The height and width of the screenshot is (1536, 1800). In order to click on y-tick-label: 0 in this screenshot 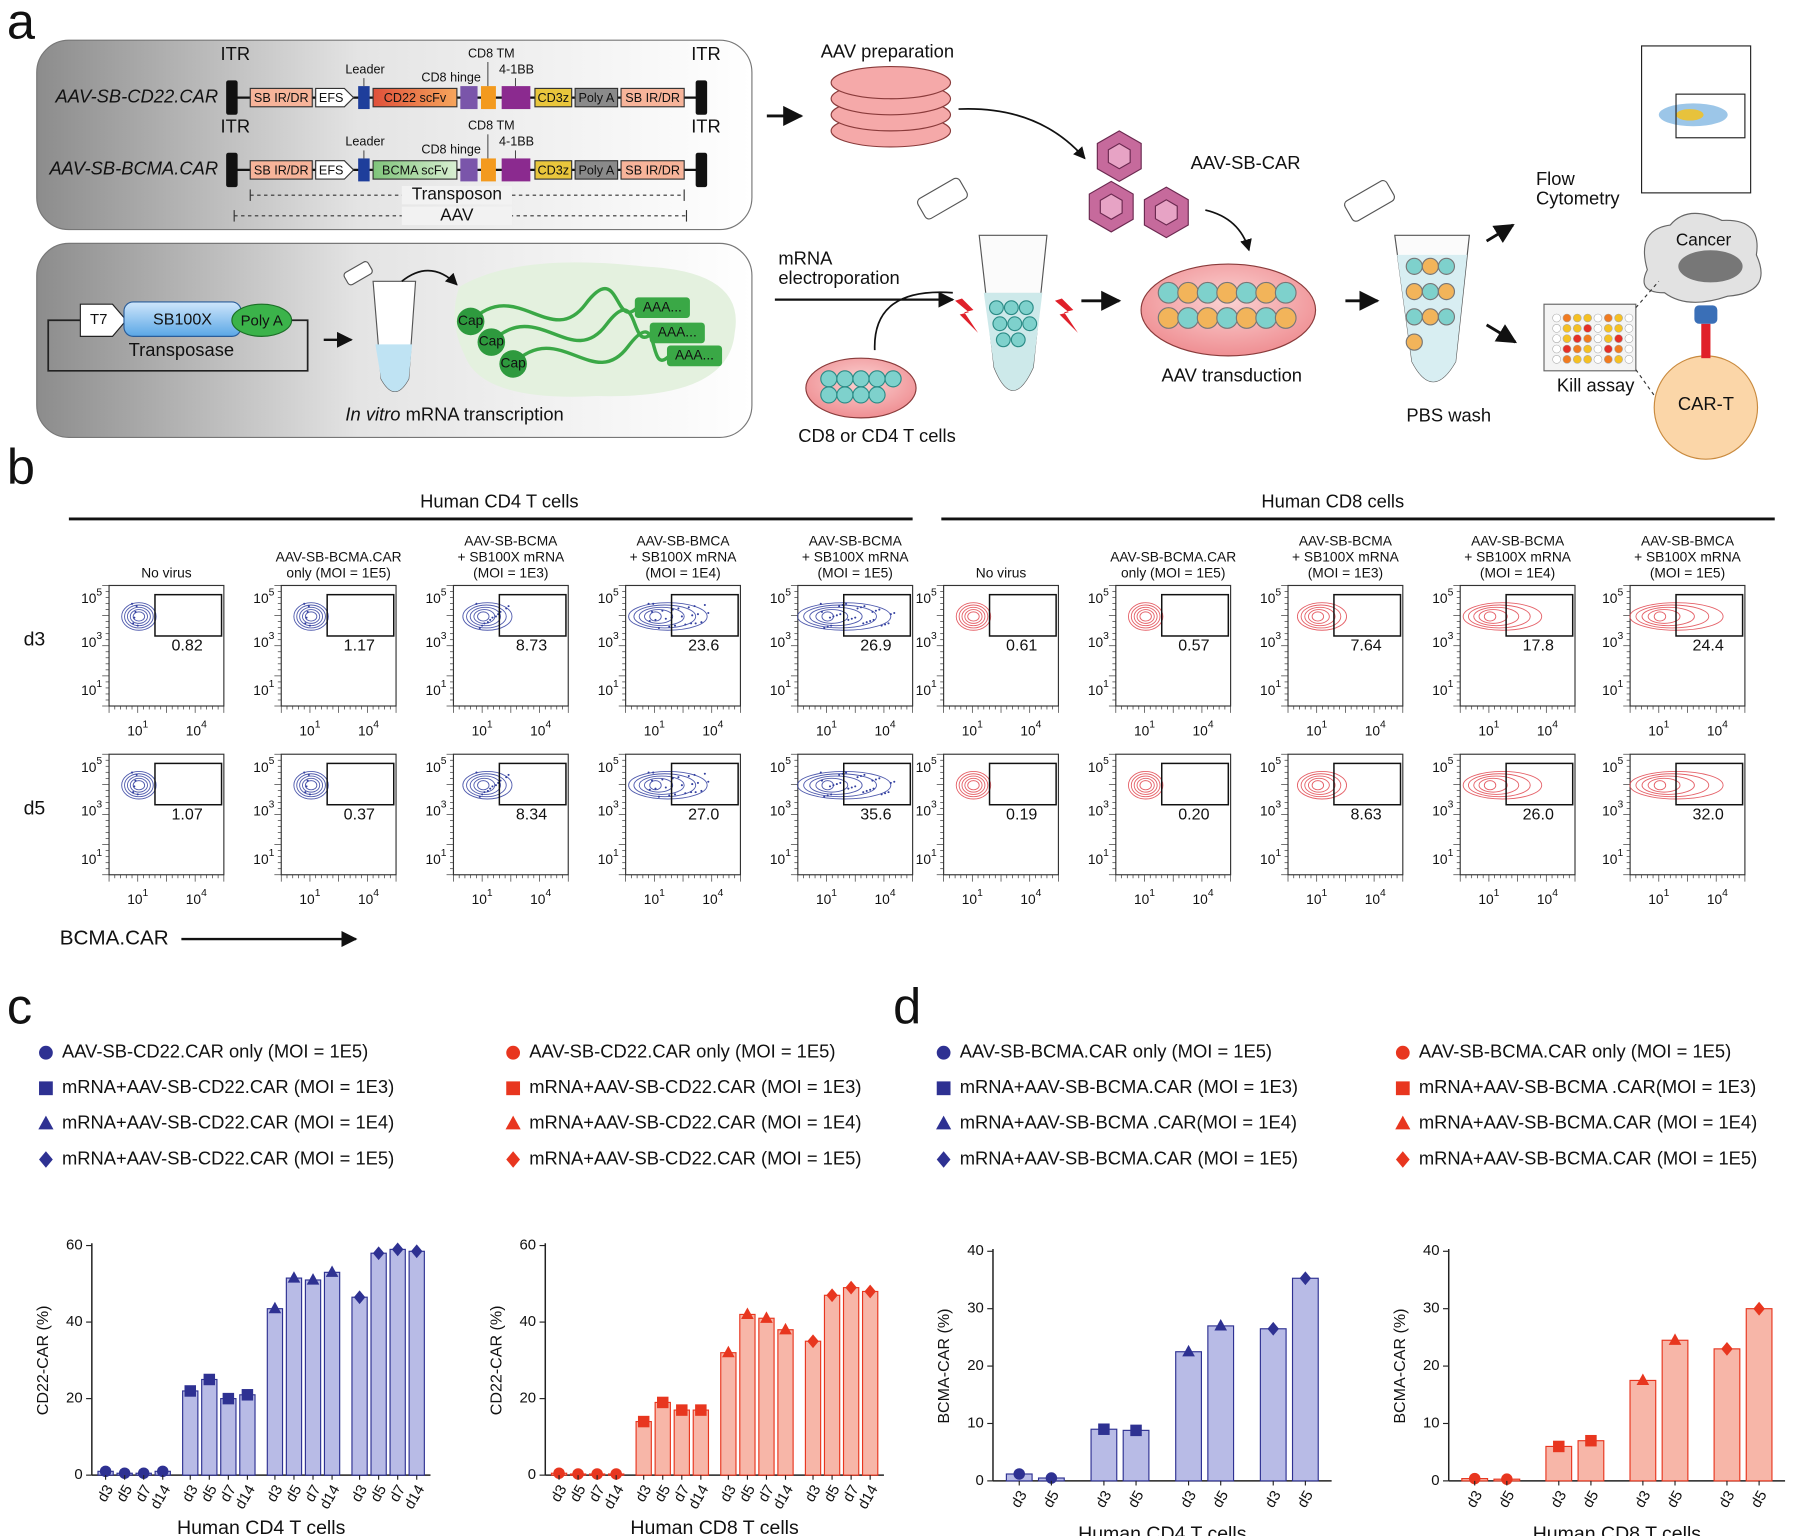, I will do `click(1435, 1480)`.